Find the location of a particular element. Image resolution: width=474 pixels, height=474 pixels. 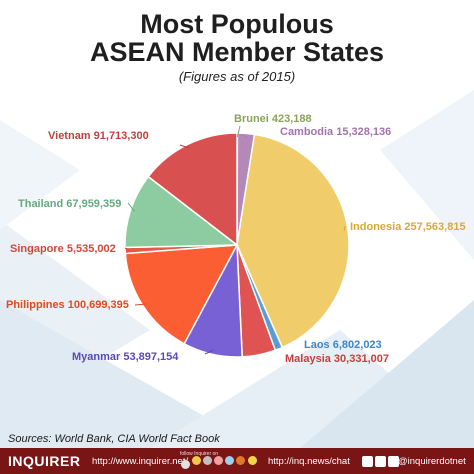

slice-label-malaysia: Malaysia 30,331,007 is located at coordinates (337, 359).